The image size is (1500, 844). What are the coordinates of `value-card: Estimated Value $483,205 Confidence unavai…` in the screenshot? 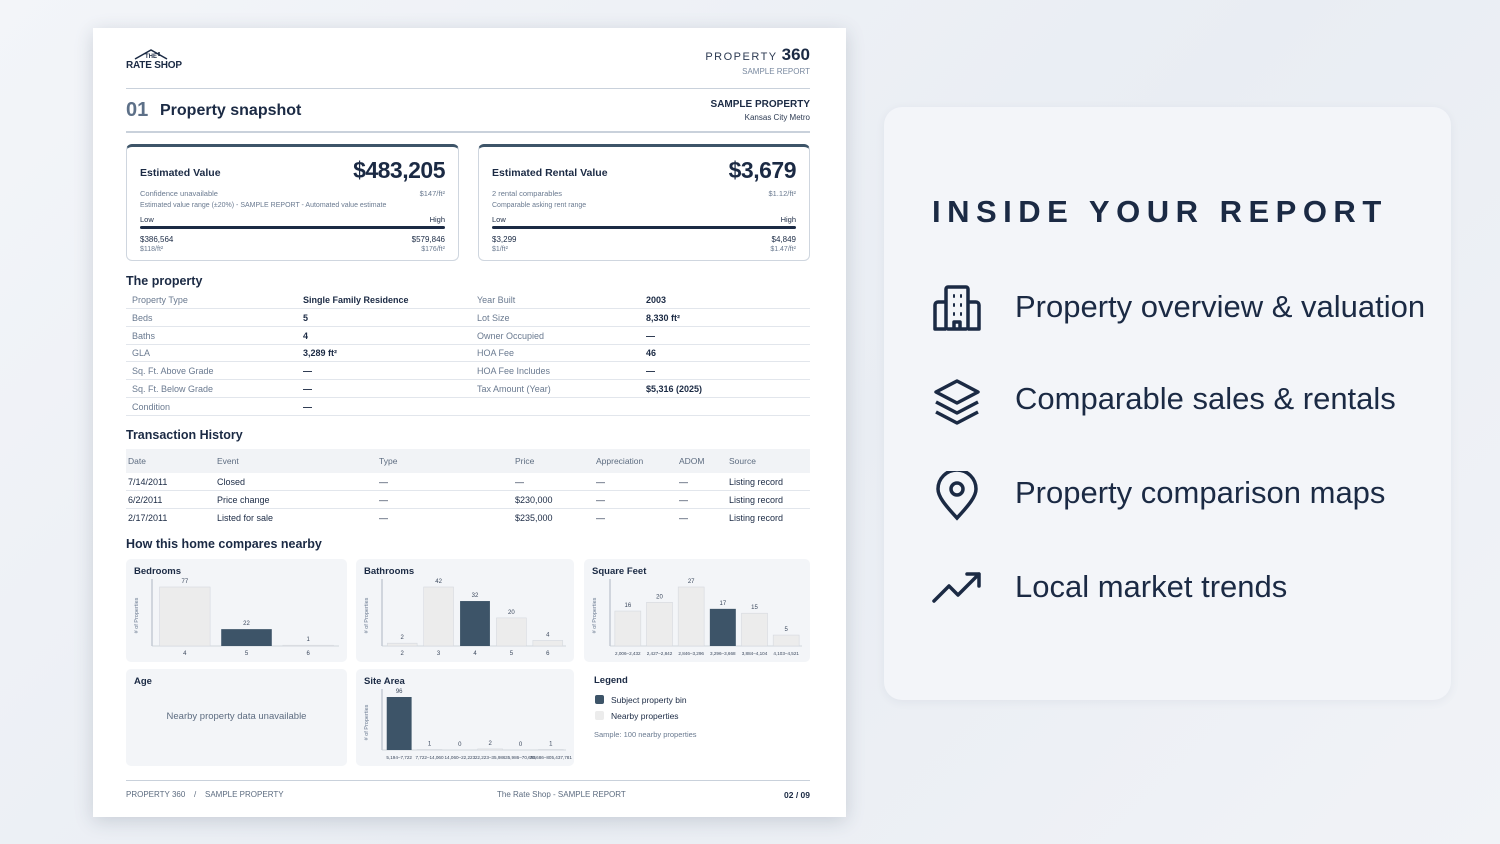 It's located at (292, 202).